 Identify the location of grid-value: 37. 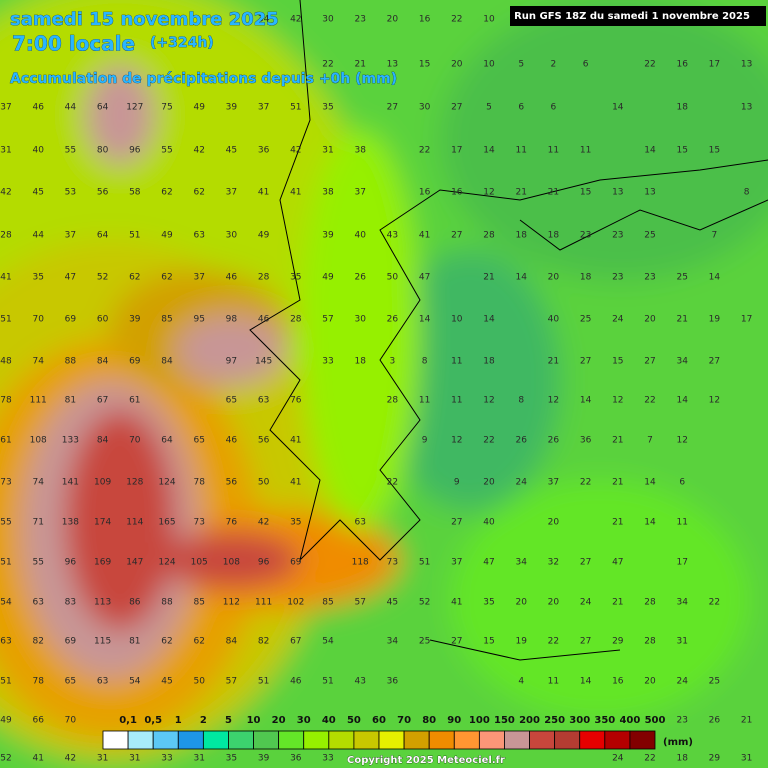
(263, 108).